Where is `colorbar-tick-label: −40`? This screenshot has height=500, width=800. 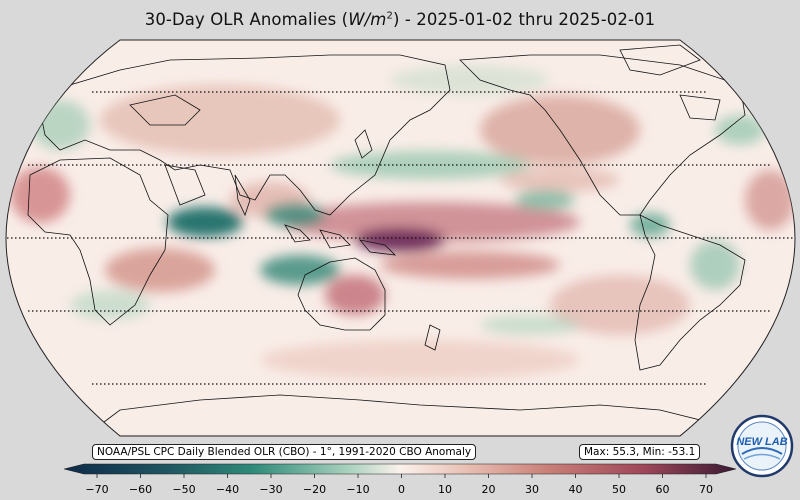
colorbar-tick-label: −40 is located at coordinates (227, 489).